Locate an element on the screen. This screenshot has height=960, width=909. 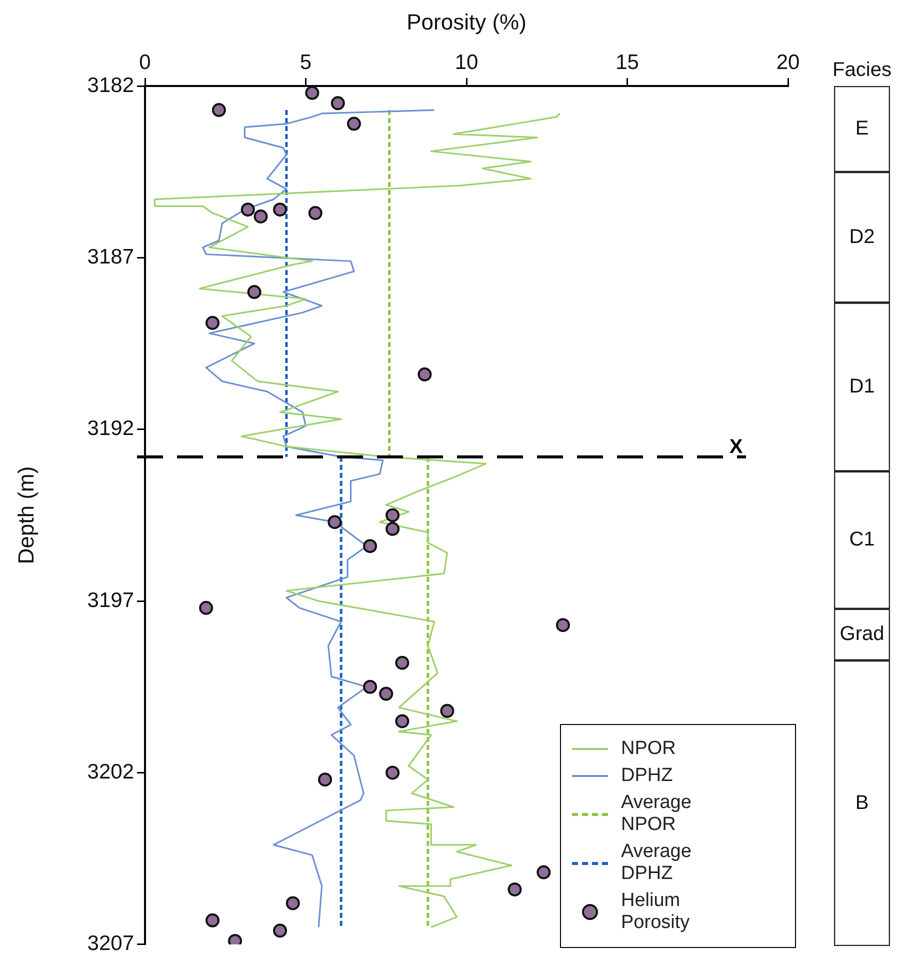
x-axis-title: Porosity (%) is located at coordinates (466, 21).